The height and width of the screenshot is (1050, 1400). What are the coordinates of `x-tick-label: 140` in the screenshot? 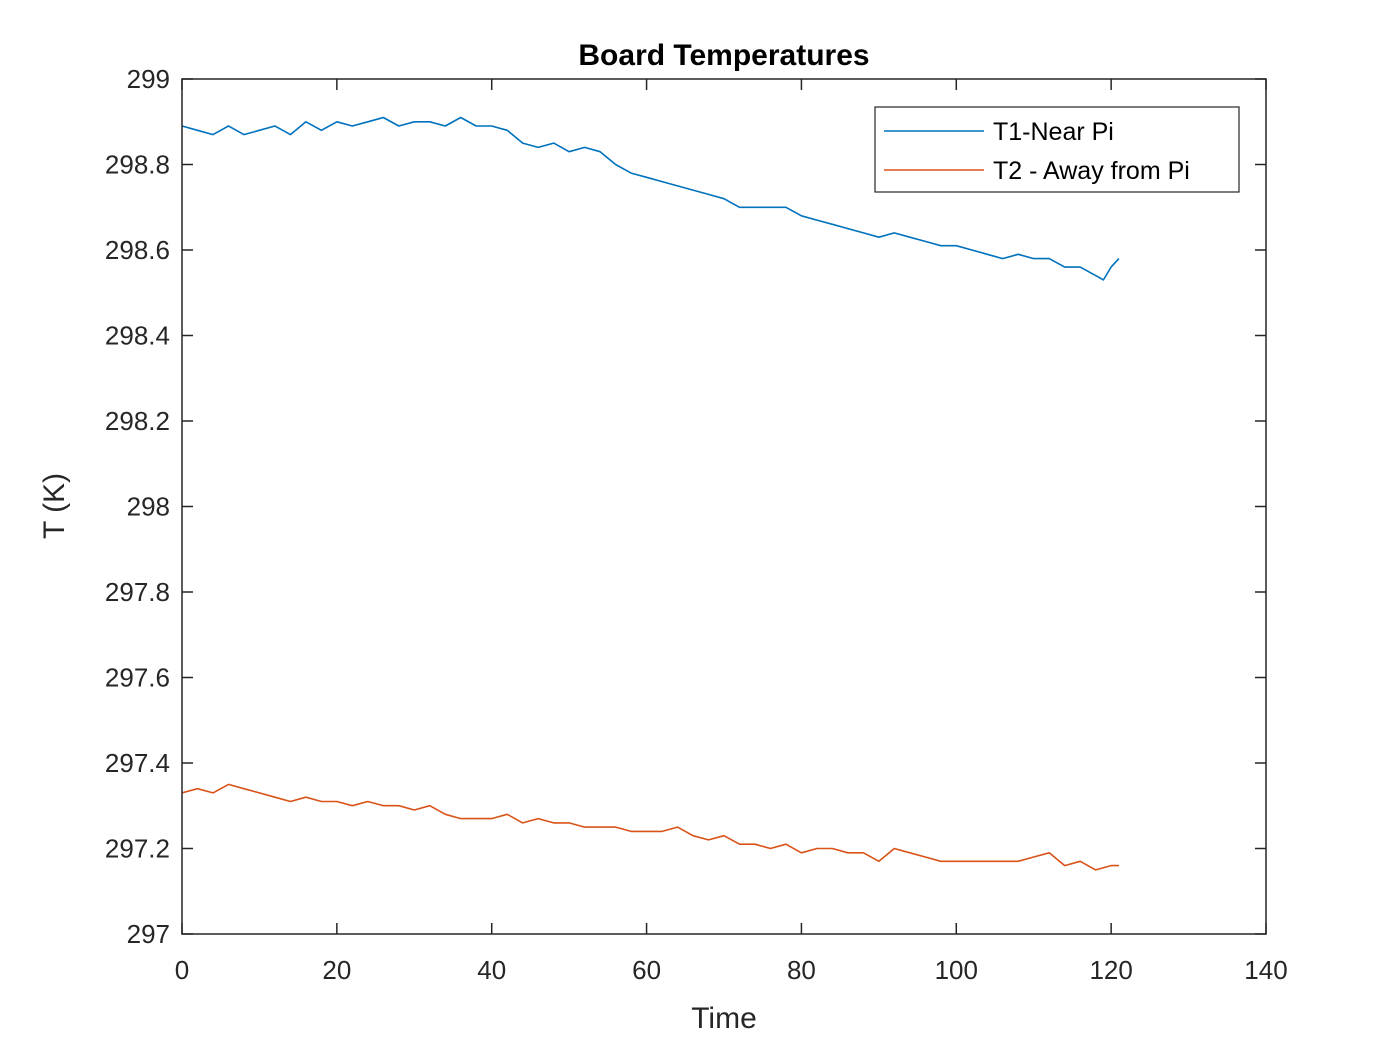 It's located at (1265, 970).